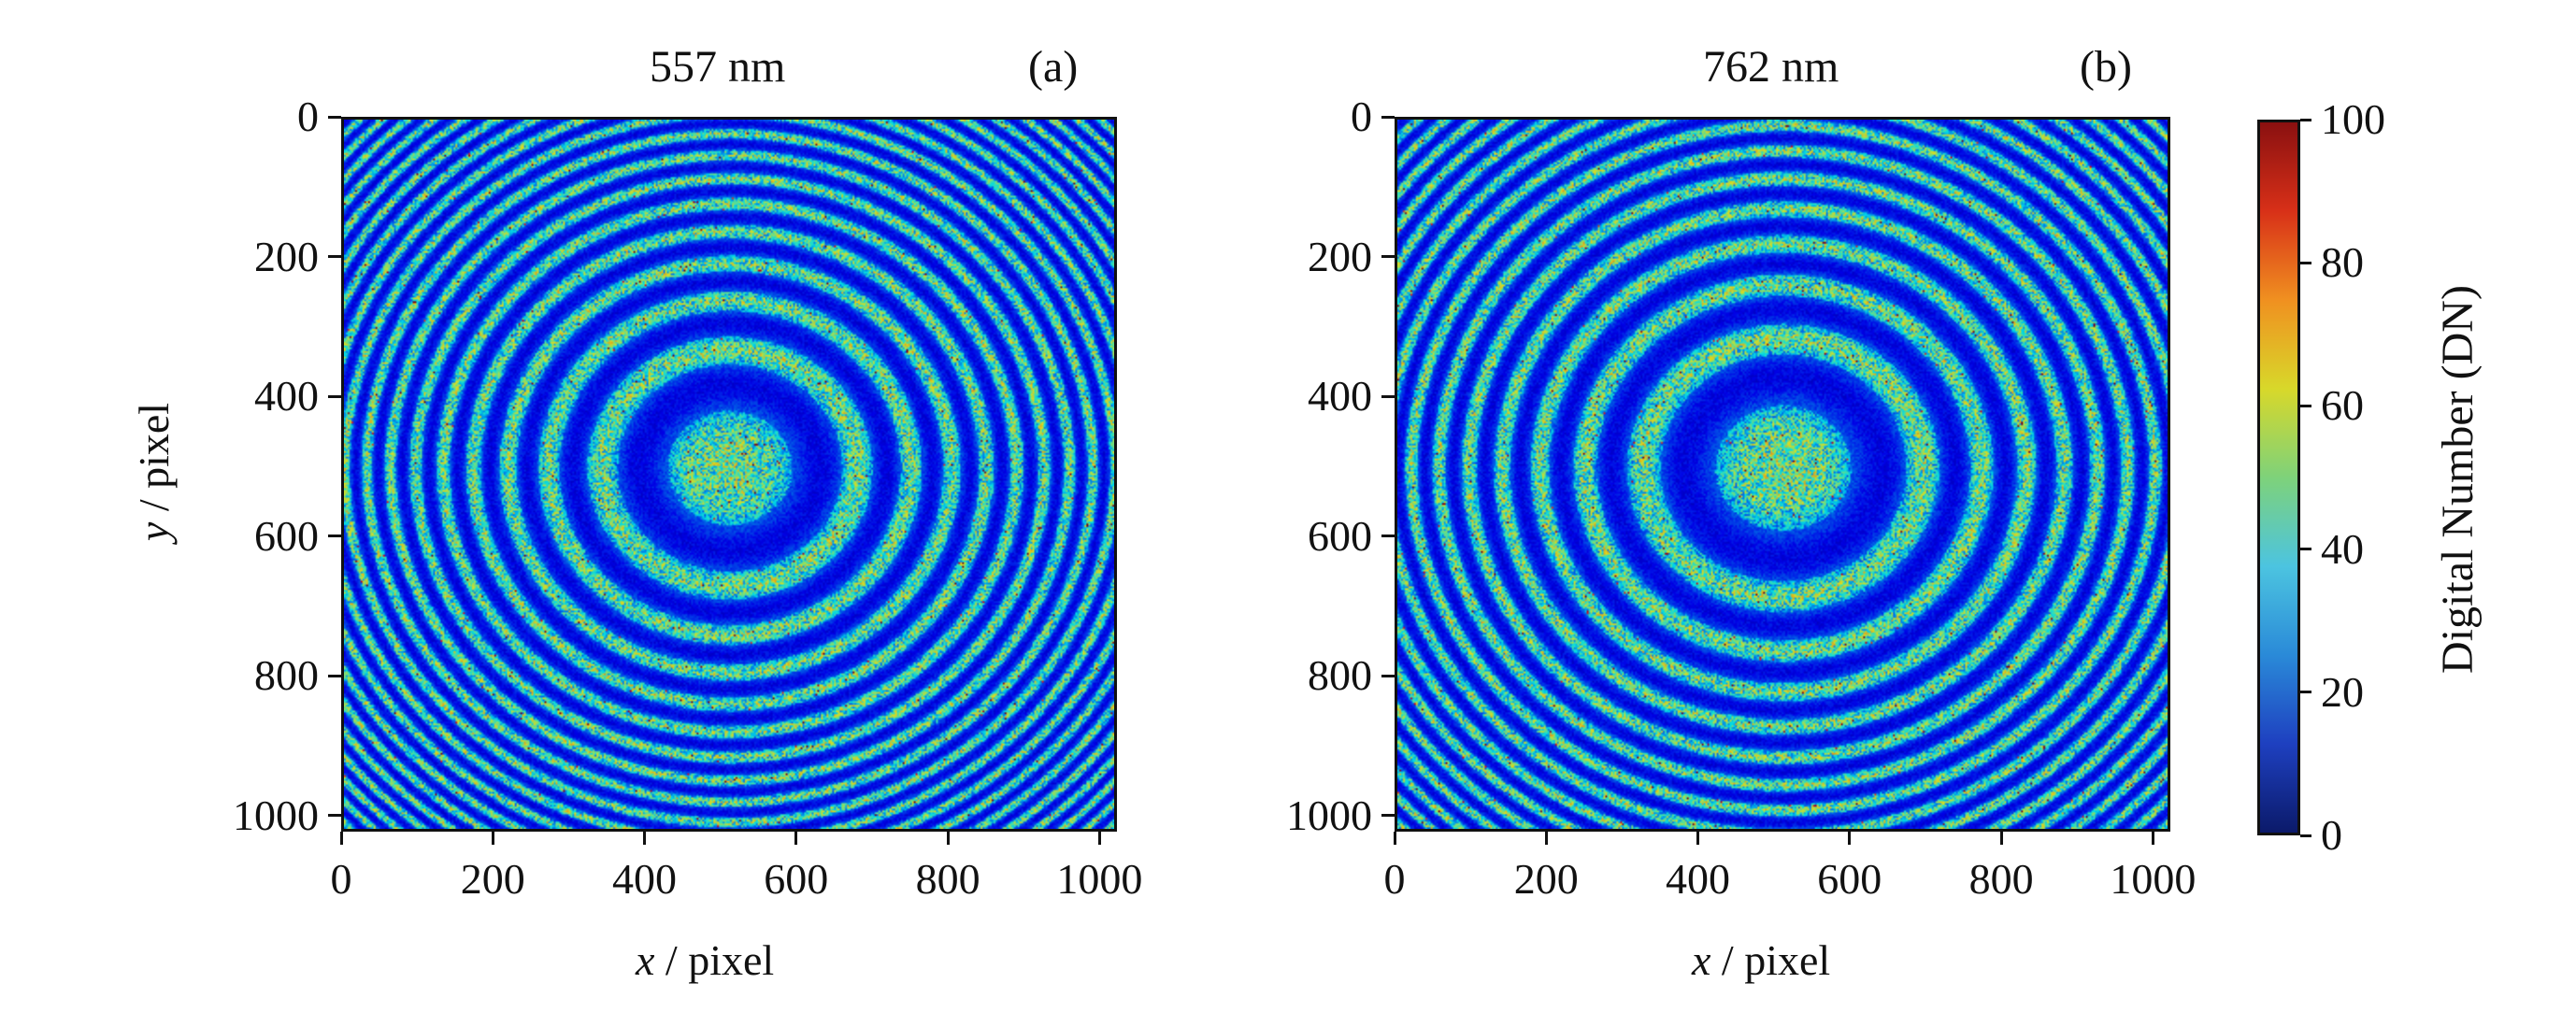 This screenshot has height=1012, width=2576. I want to click on panel-b-label: (b), so click(2106, 67).